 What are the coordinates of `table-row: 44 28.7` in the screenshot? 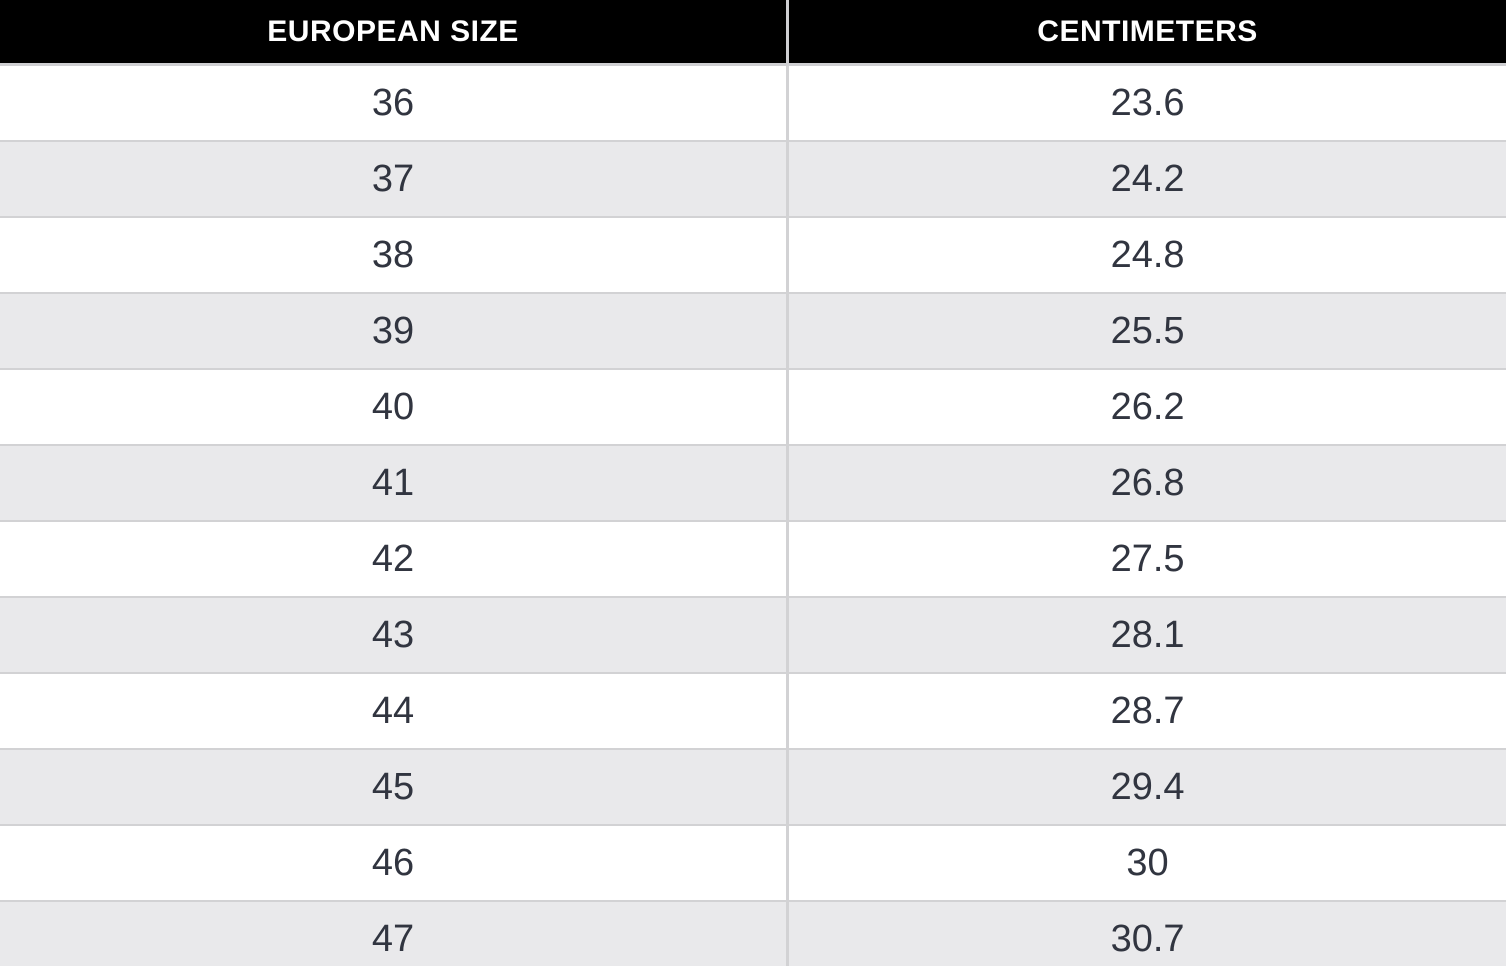 It's located at (753, 711).